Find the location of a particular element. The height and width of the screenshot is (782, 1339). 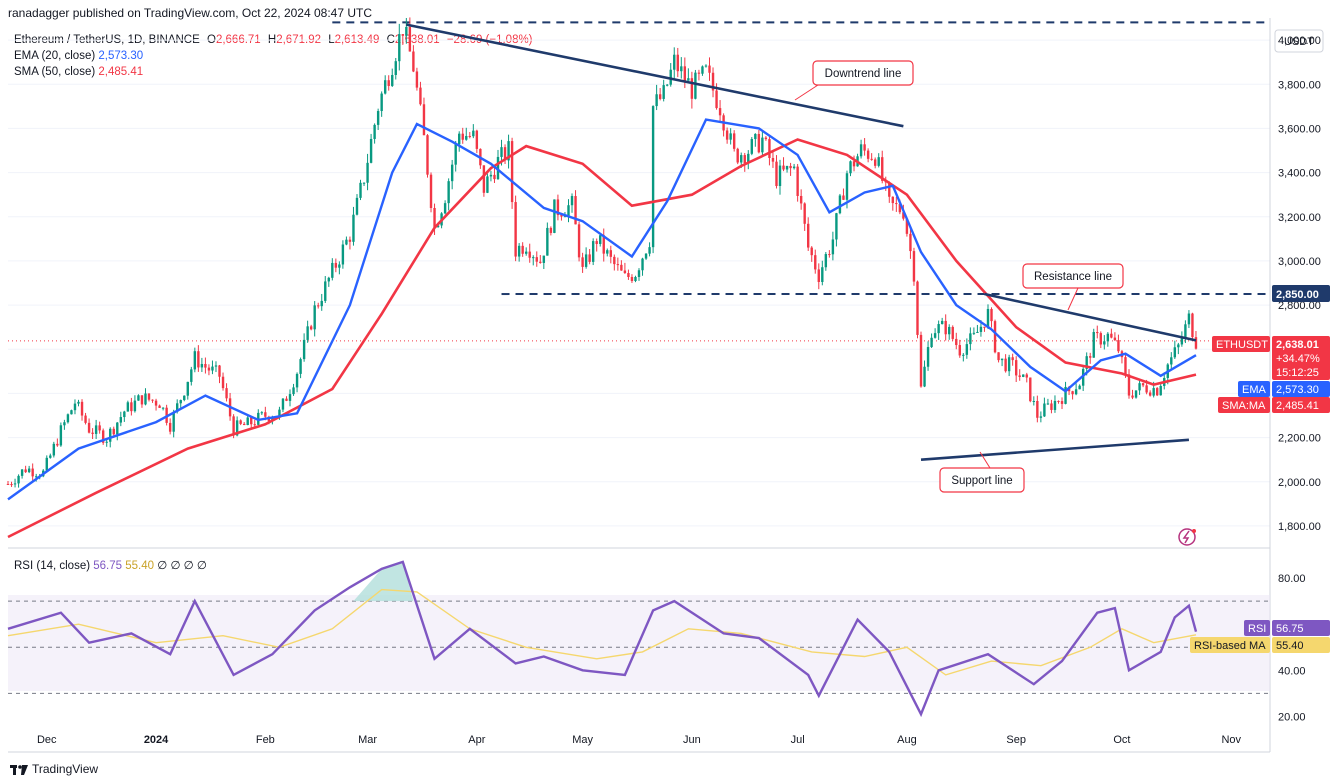

currency-button is located at coordinates (1299, 41).